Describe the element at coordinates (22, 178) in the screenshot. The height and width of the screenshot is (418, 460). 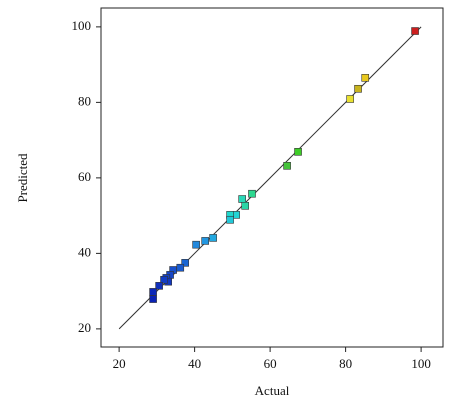
I see `y-axis-label: Predicted` at that location.